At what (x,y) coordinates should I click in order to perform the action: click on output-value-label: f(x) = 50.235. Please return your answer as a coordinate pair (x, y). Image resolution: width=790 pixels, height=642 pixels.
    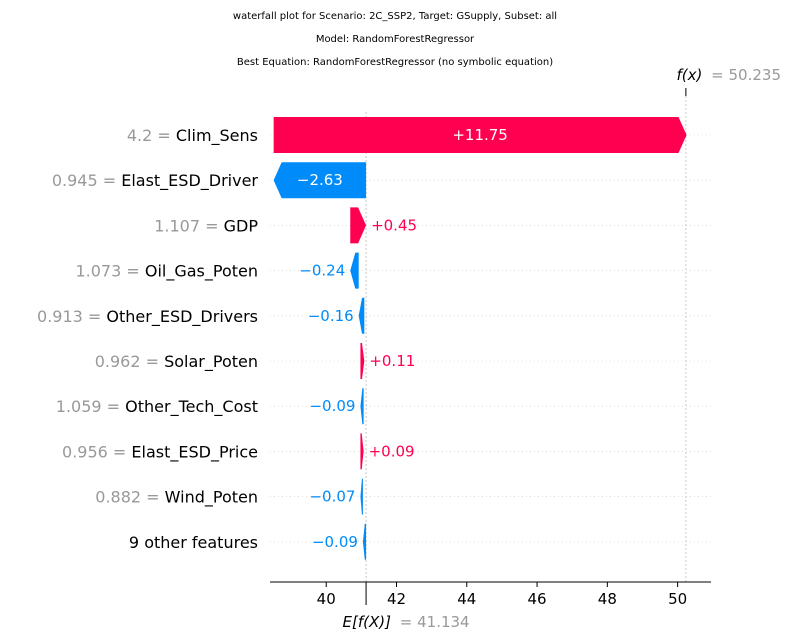
    Looking at the image, I should click on (729, 75).